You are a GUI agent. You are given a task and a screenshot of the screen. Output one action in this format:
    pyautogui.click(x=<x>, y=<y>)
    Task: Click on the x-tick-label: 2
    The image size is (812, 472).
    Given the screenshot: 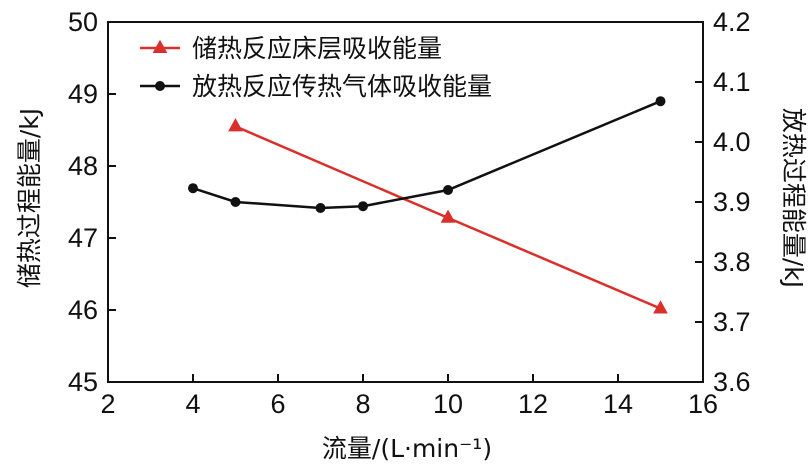 What is the action you would take?
    pyautogui.click(x=107, y=404)
    